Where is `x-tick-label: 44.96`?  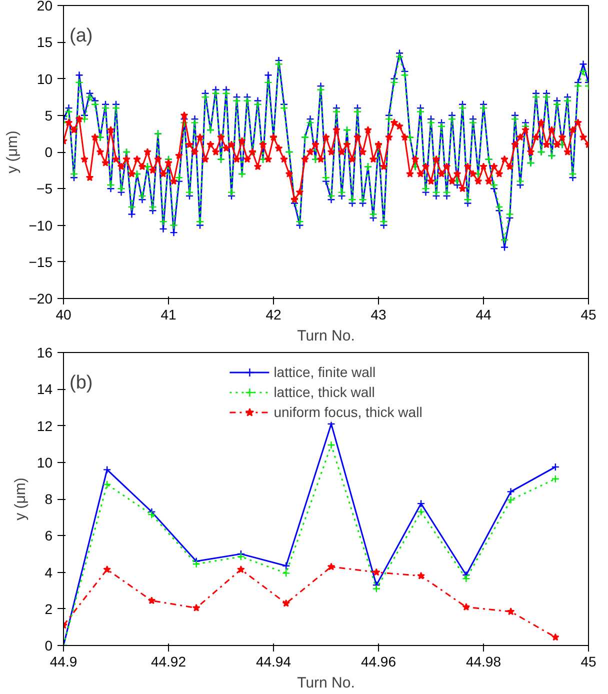 x-tick-label: 44.96 is located at coordinates (378, 662).